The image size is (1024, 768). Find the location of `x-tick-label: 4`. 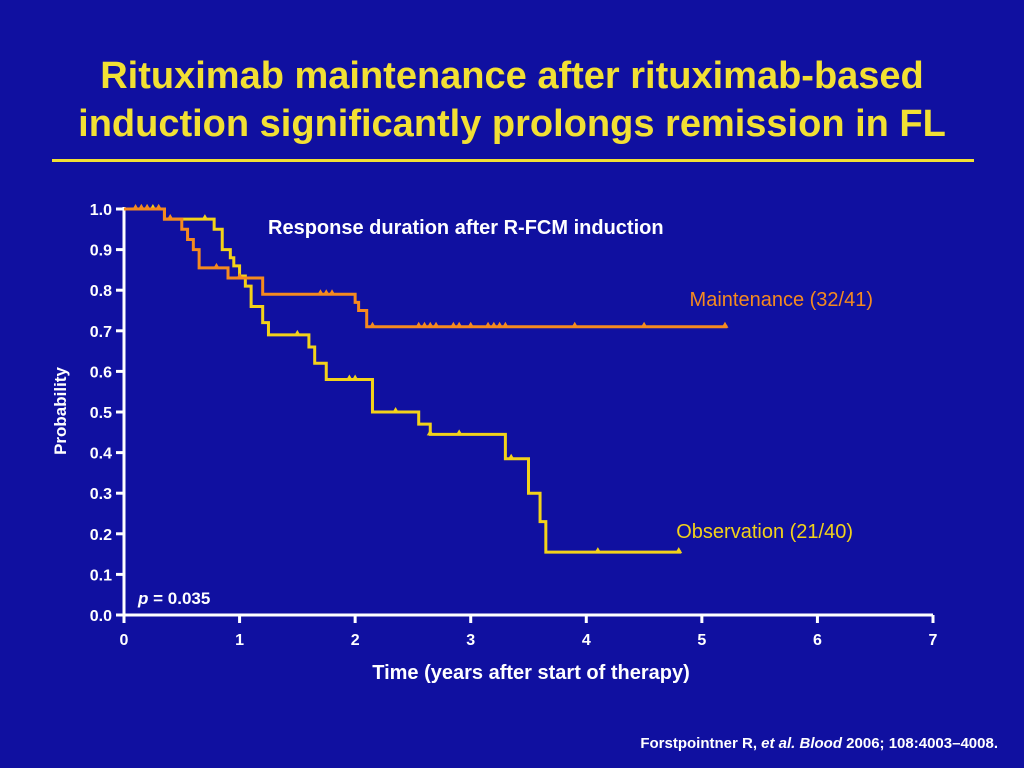

x-tick-label: 4 is located at coordinates (586, 640).